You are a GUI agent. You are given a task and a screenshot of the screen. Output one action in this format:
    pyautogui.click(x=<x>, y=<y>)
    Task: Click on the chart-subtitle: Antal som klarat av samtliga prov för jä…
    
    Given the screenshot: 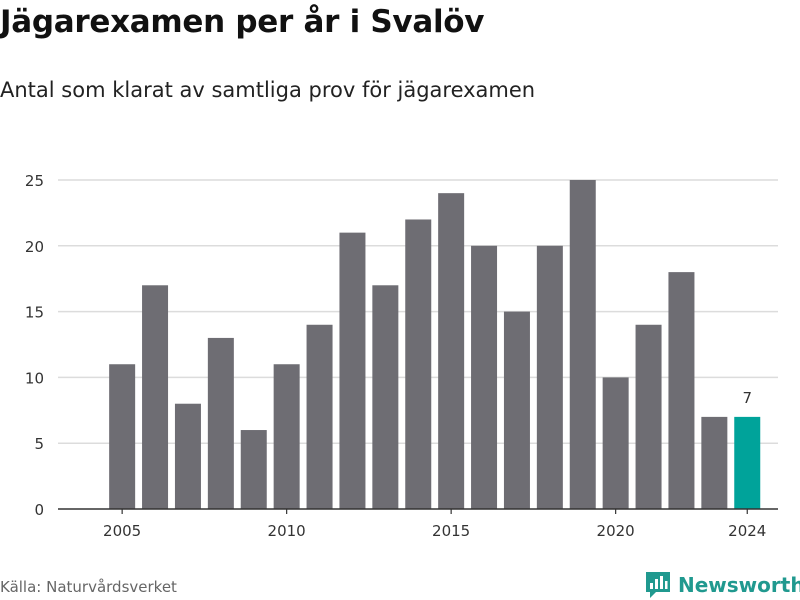 What is the action you would take?
    pyautogui.click(x=268, y=90)
    